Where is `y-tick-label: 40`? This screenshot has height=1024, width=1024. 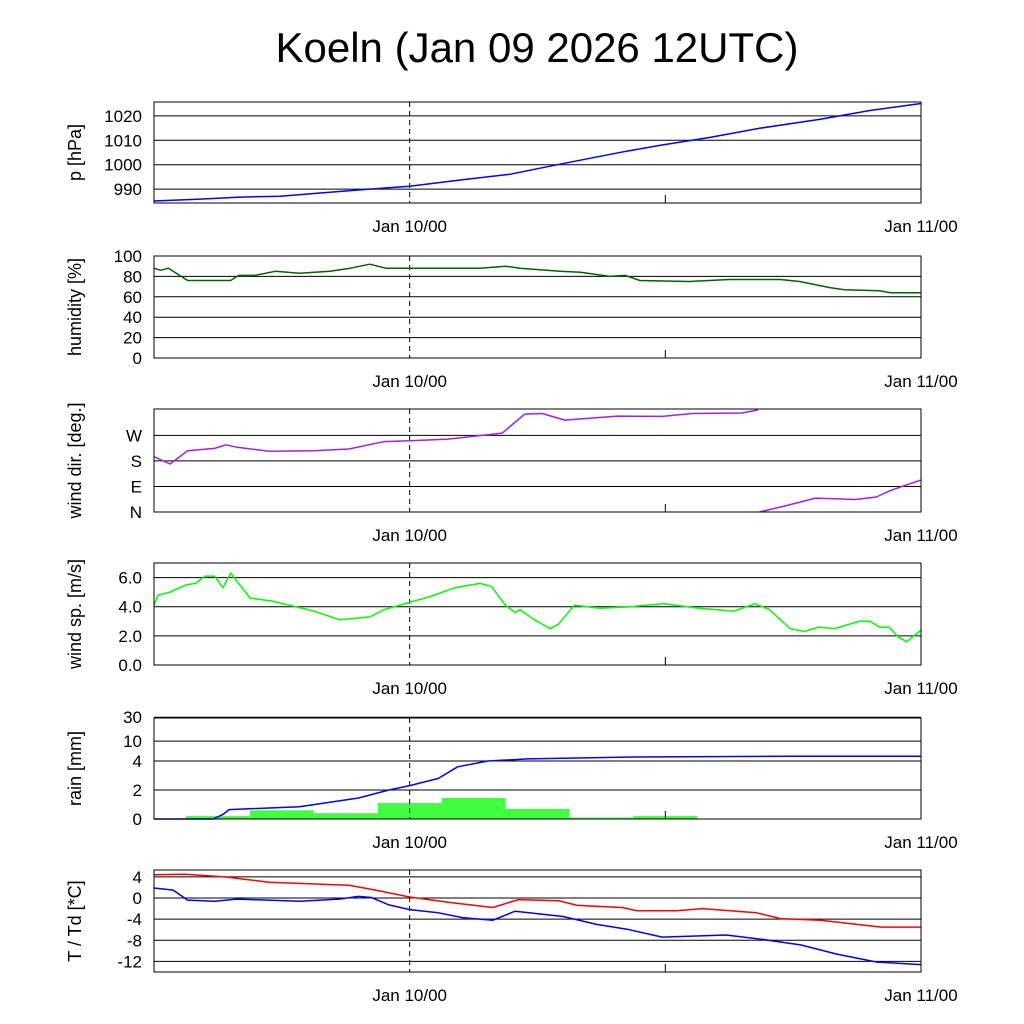
y-tick-label: 40 is located at coordinates (132, 317).